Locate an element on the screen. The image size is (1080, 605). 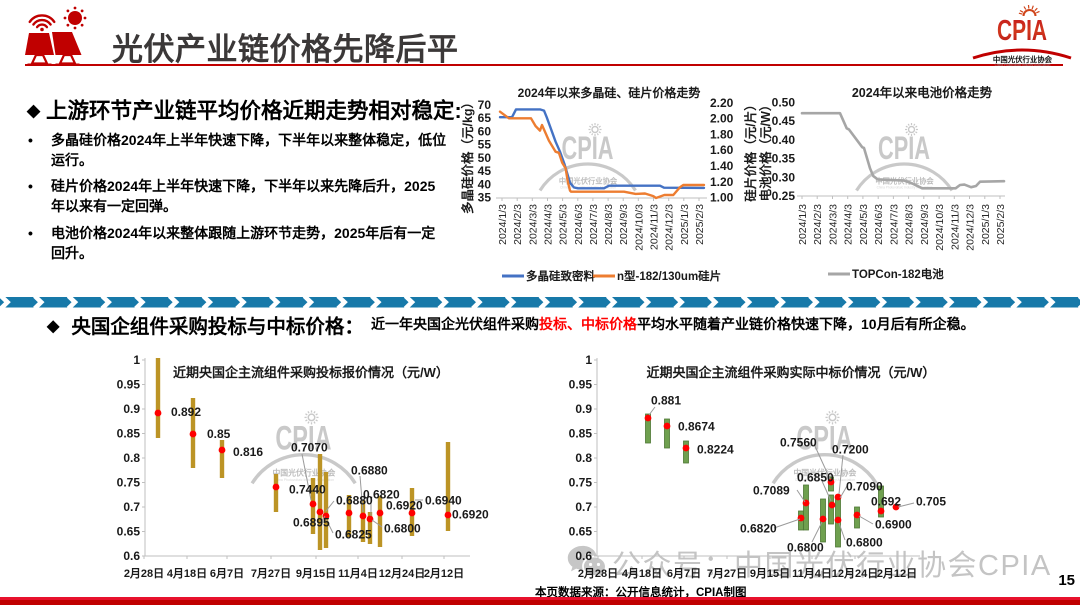
svg-text: 40 is located at coordinates (485, 184).